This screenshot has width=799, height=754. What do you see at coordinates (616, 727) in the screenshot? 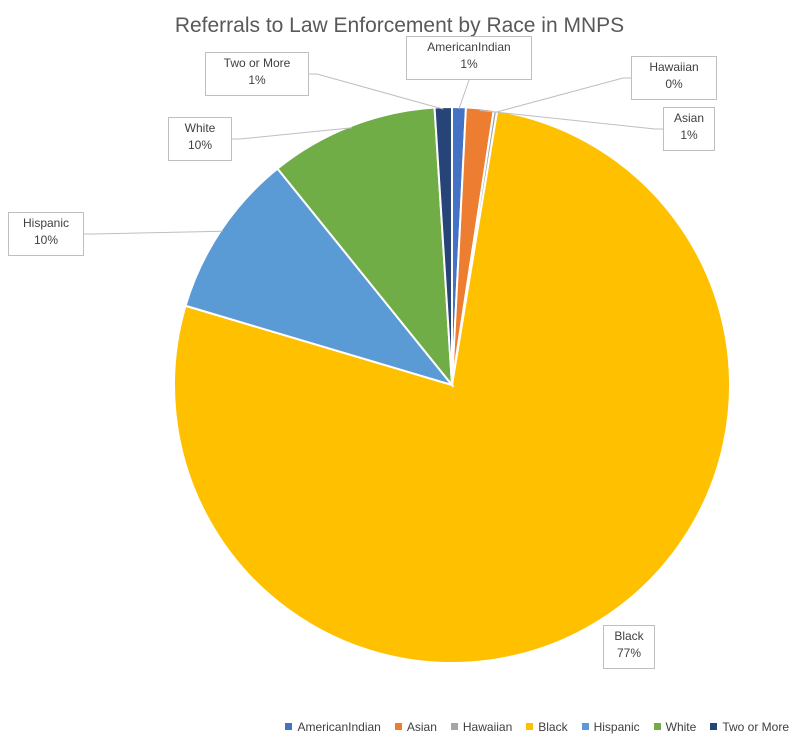
I see `legend-label: Hispanic` at bounding box center [616, 727].